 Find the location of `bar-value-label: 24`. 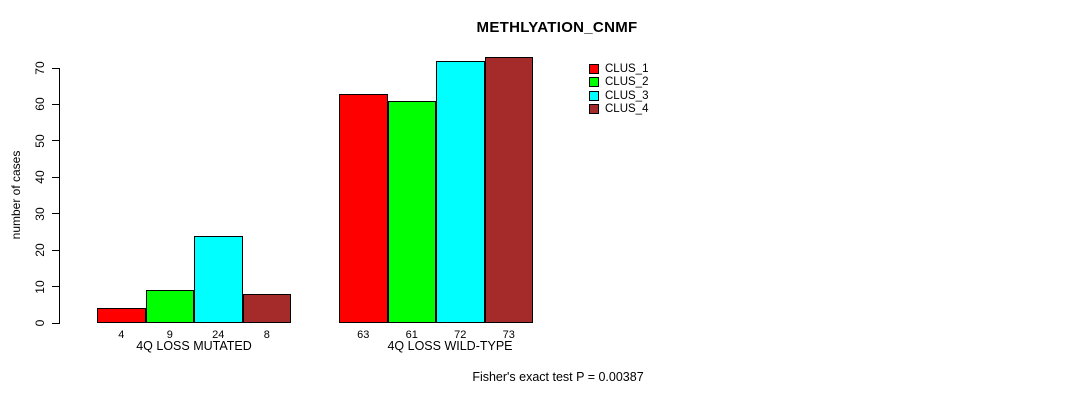

bar-value-label: 24 is located at coordinates (218, 335).